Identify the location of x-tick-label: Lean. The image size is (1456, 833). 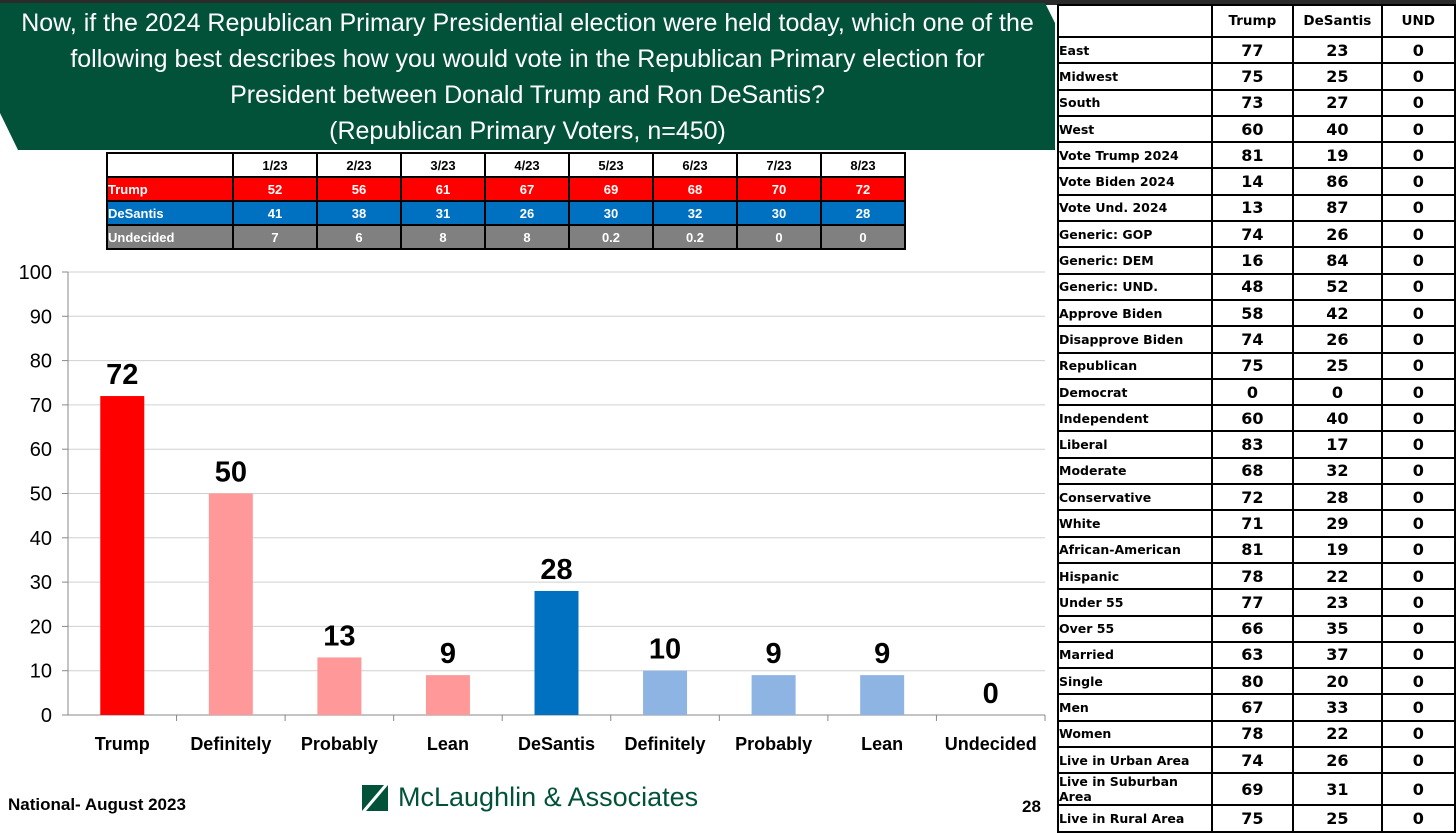
(448, 744).